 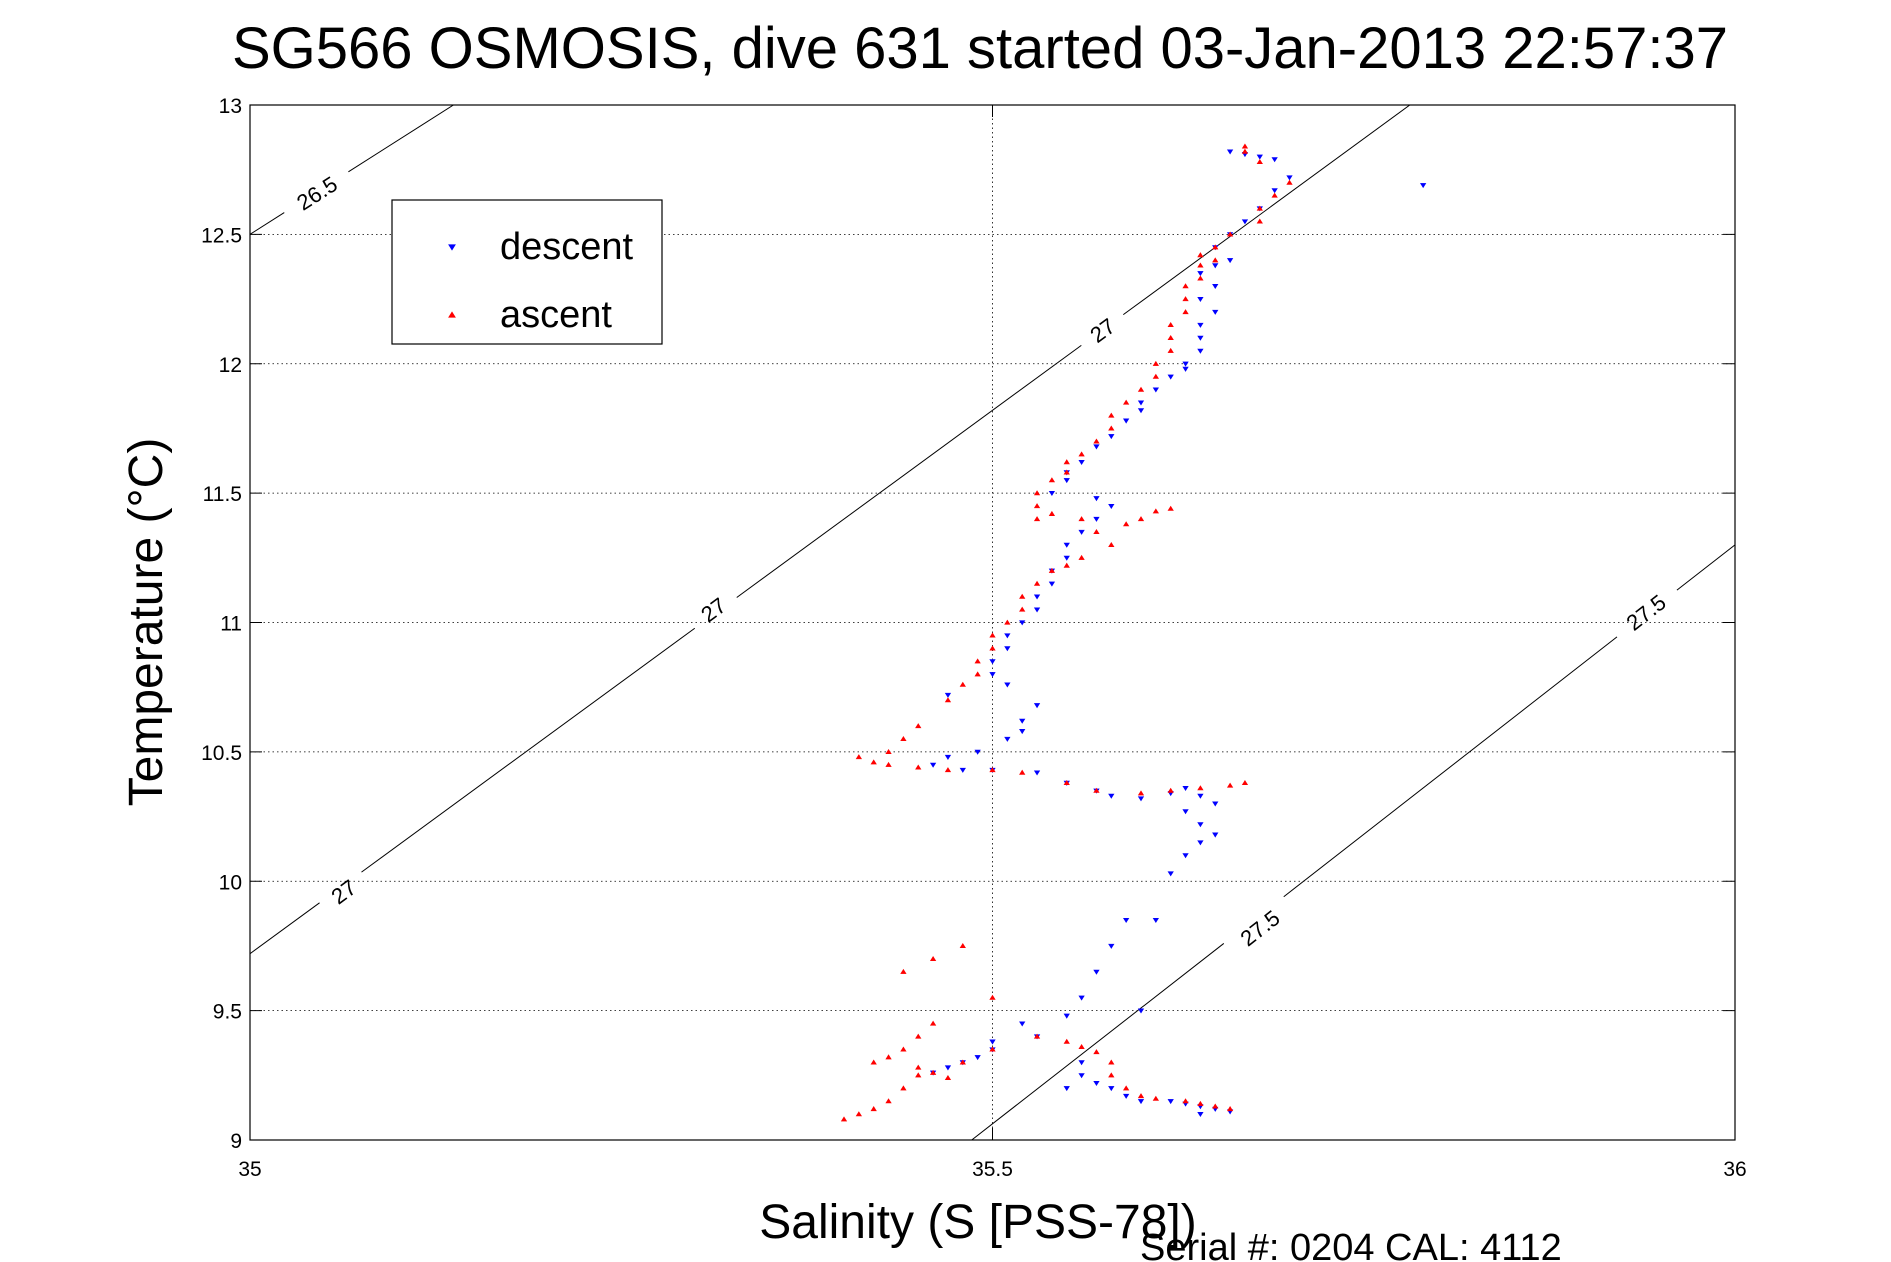 What do you see at coordinates (452, 247) in the screenshot?
I see `legend-marker-descent` at bounding box center [452, 247].